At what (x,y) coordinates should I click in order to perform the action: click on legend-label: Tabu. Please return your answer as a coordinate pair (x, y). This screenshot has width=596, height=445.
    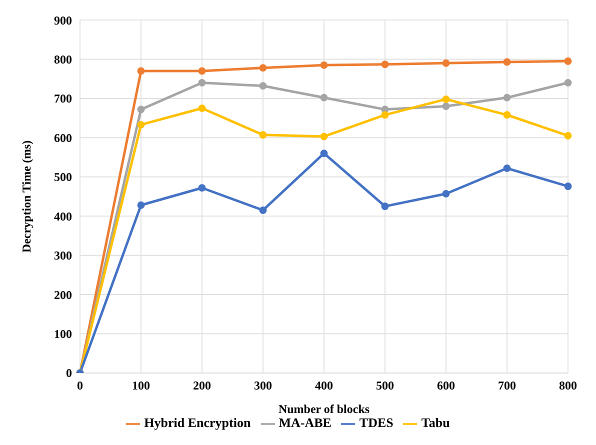
    Looking at the image, I should click on (435, 422).